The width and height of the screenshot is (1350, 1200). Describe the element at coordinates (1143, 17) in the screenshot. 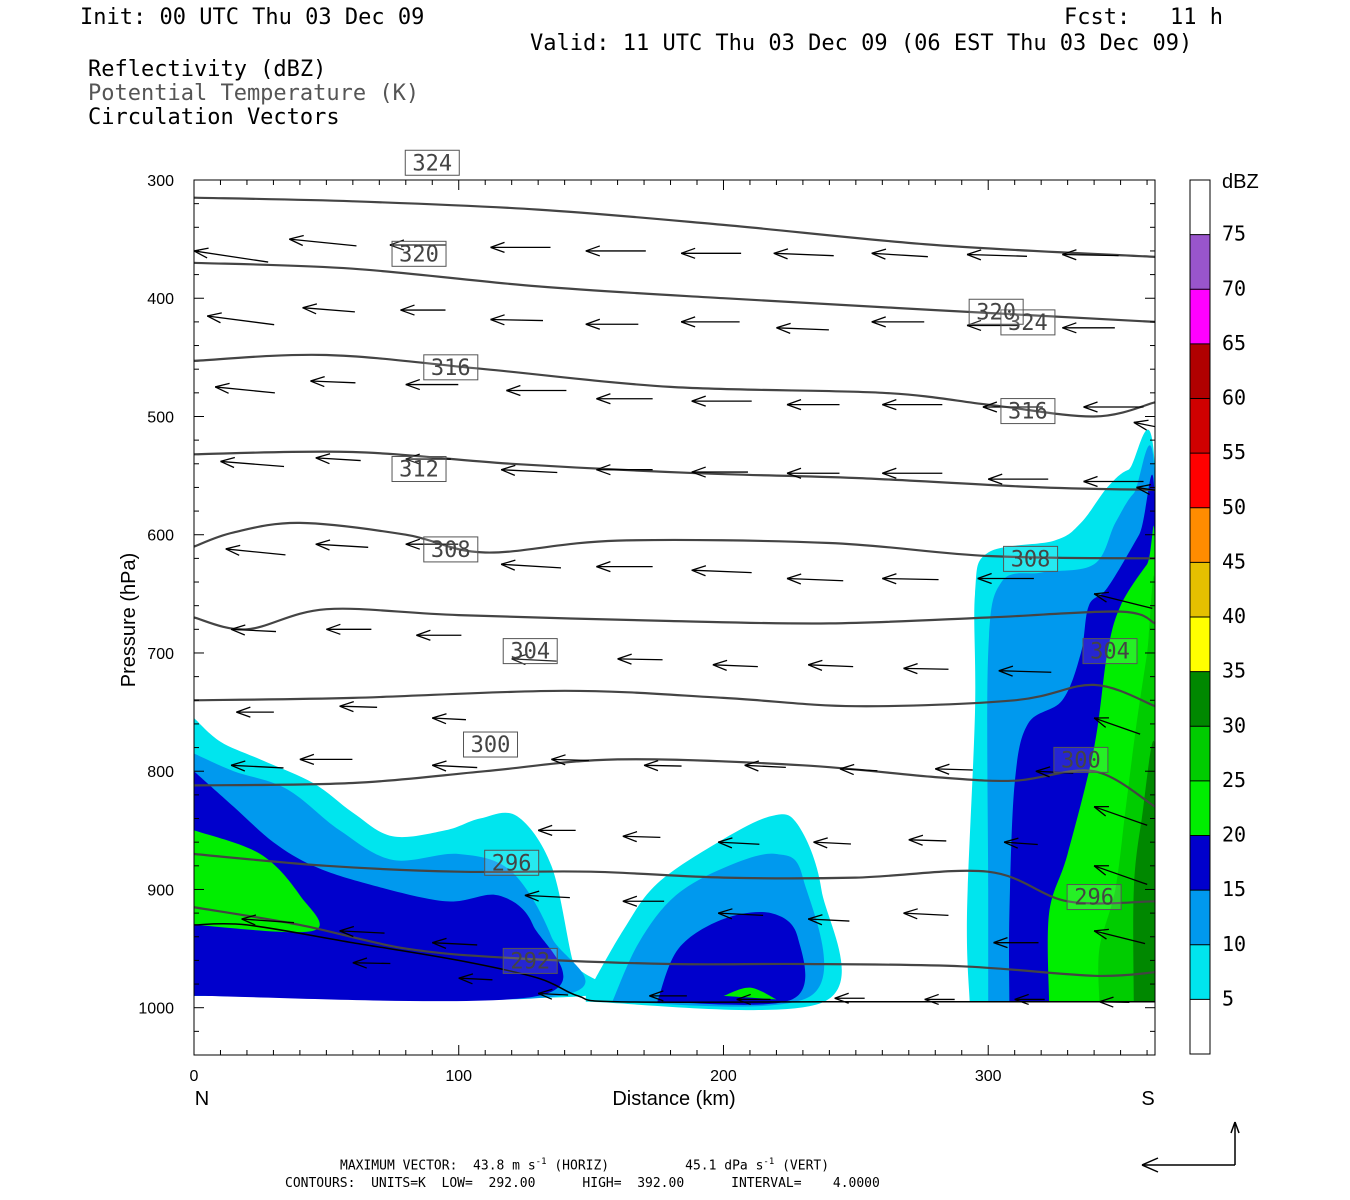

I see `forecast-hour: Fcst: 11 h` at that location.